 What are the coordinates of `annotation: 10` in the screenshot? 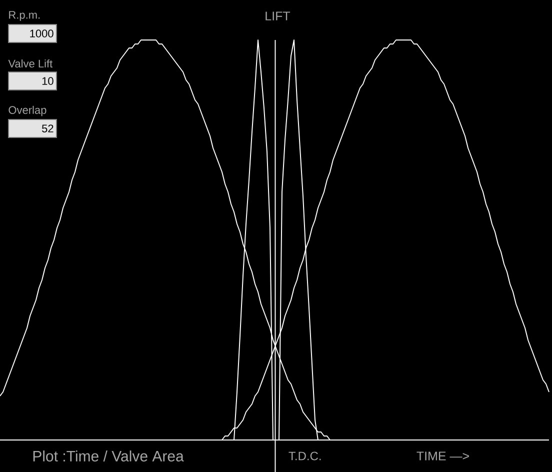 It's located at (48, 81).